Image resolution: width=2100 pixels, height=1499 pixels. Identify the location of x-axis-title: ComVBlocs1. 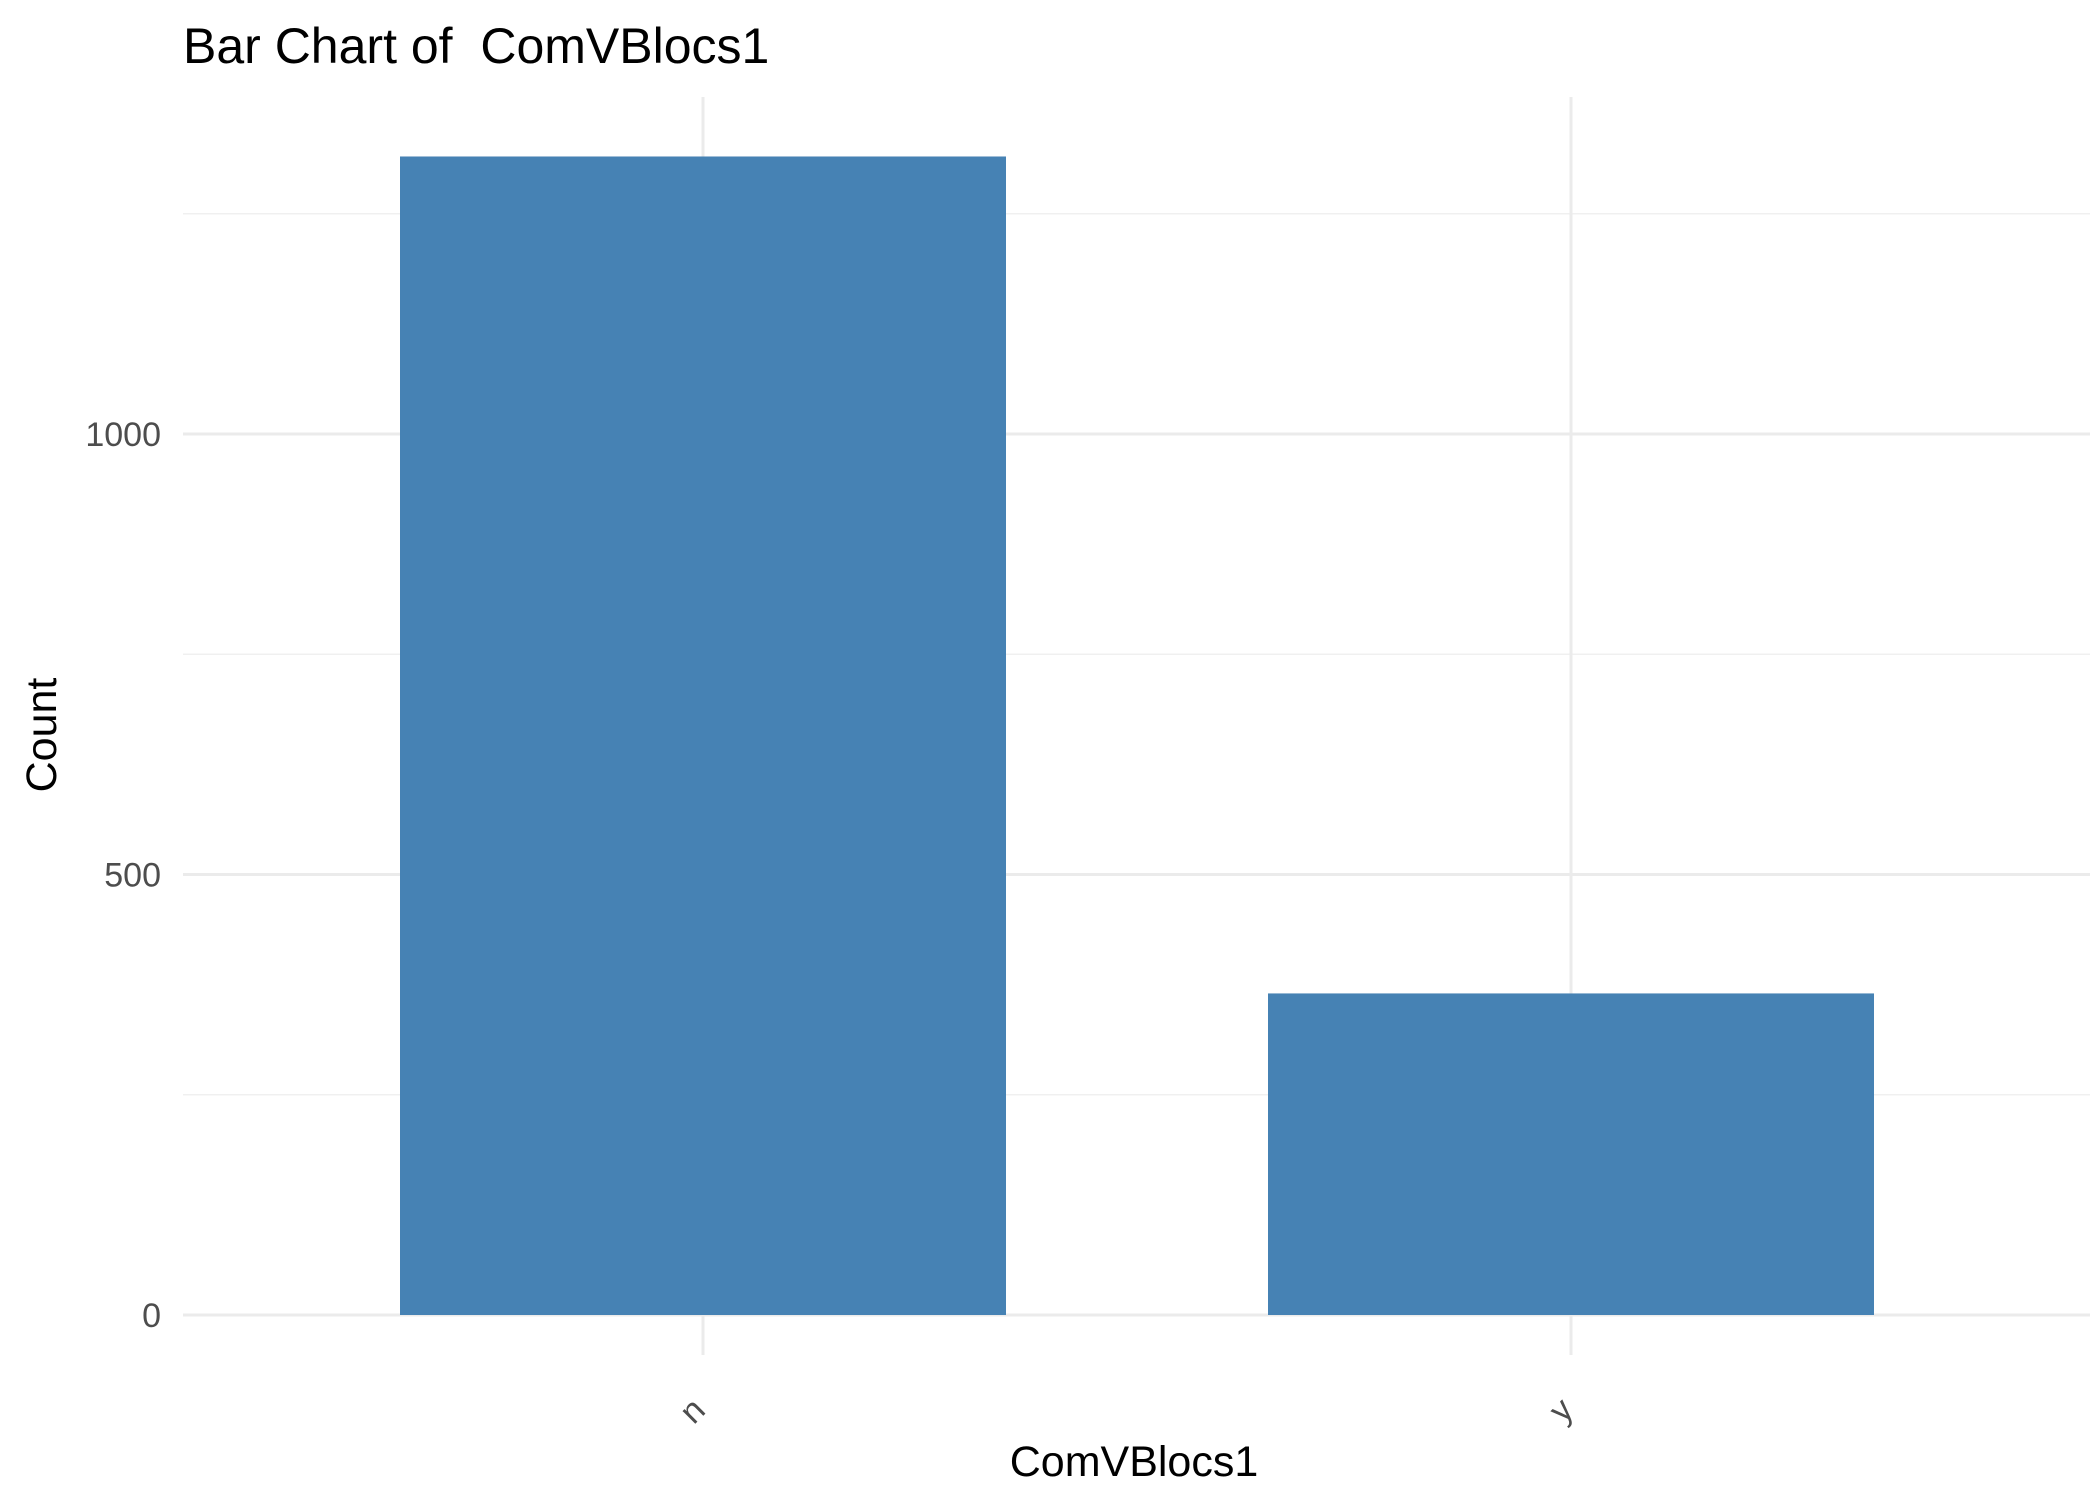
(1134, 1462).